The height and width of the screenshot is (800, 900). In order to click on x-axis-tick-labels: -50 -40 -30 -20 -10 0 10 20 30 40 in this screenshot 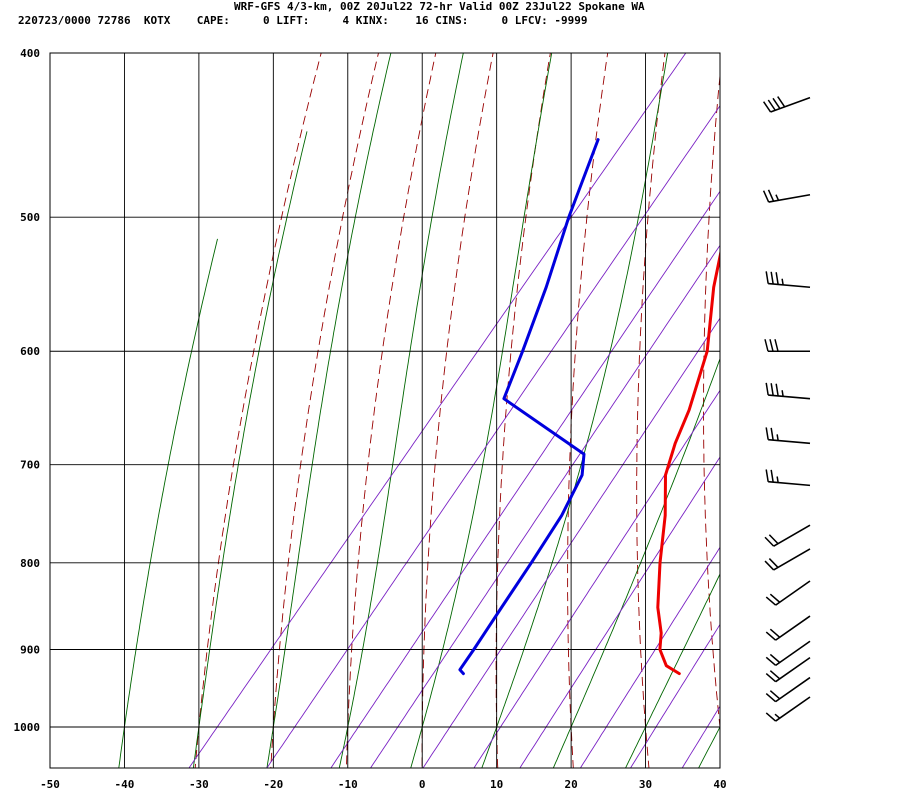, I will do `click(383, 784)`.